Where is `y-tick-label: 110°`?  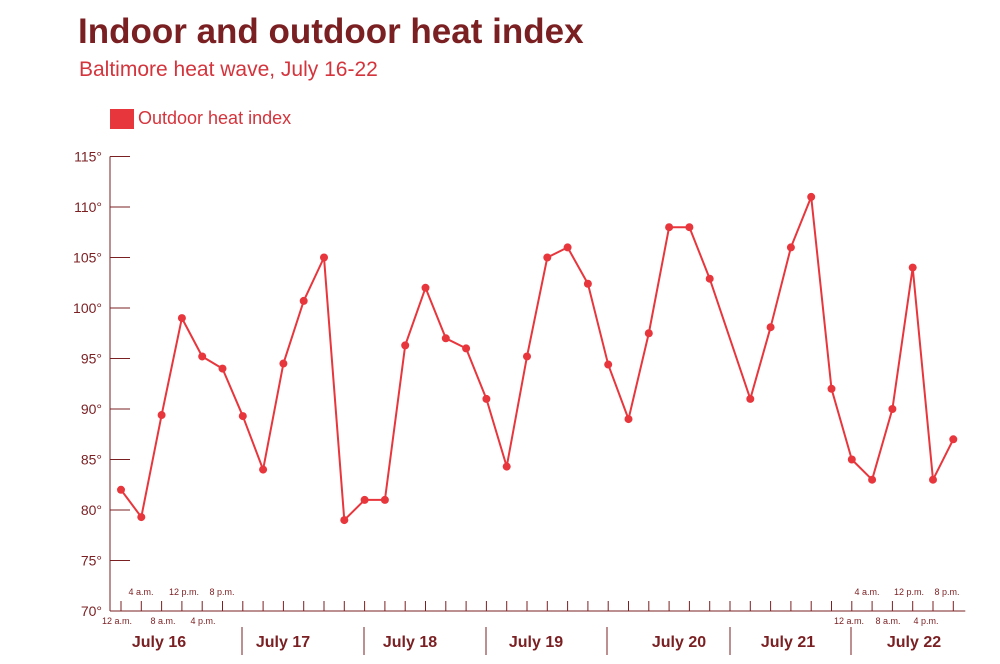
y-tick-label: 110° is located at coordinates (88, 207).